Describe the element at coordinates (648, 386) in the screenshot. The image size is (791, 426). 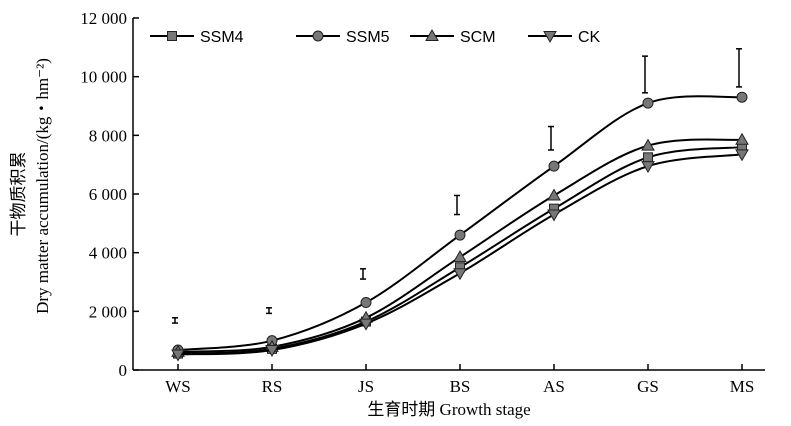
I see `x-tick-label: GS` at that location.